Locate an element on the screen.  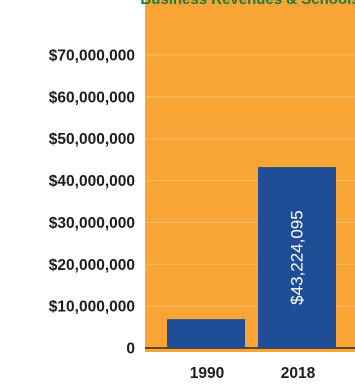
bar-2018 is located at coordinates (297, 257).